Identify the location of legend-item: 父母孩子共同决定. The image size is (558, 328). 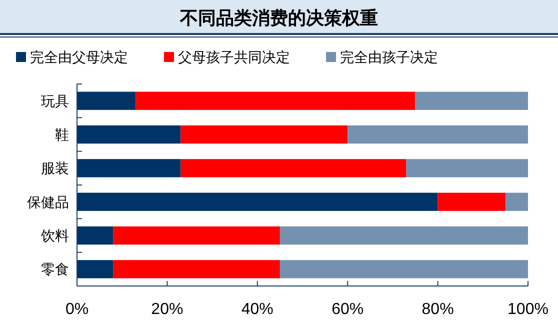
(227, 58).